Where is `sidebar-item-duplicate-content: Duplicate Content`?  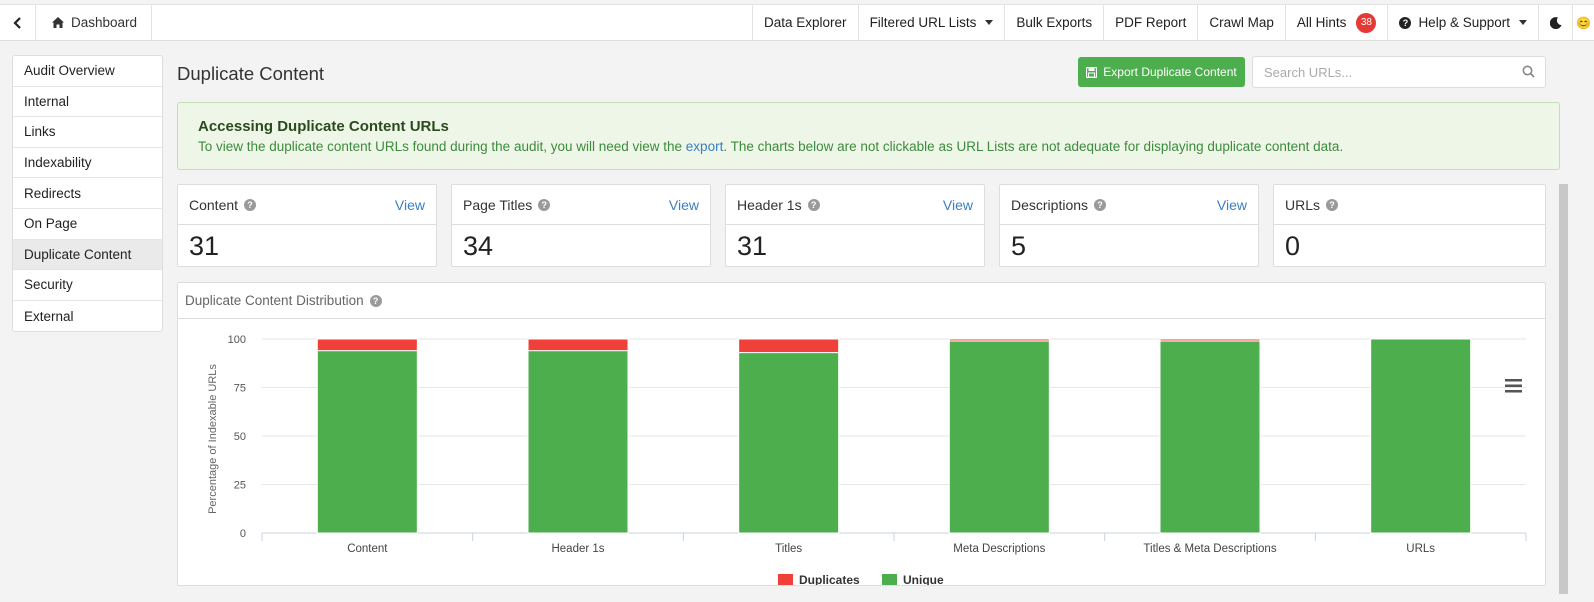 sidebar-item-duplicate-content: Duplicate Content is located at coordinates (87, 255).